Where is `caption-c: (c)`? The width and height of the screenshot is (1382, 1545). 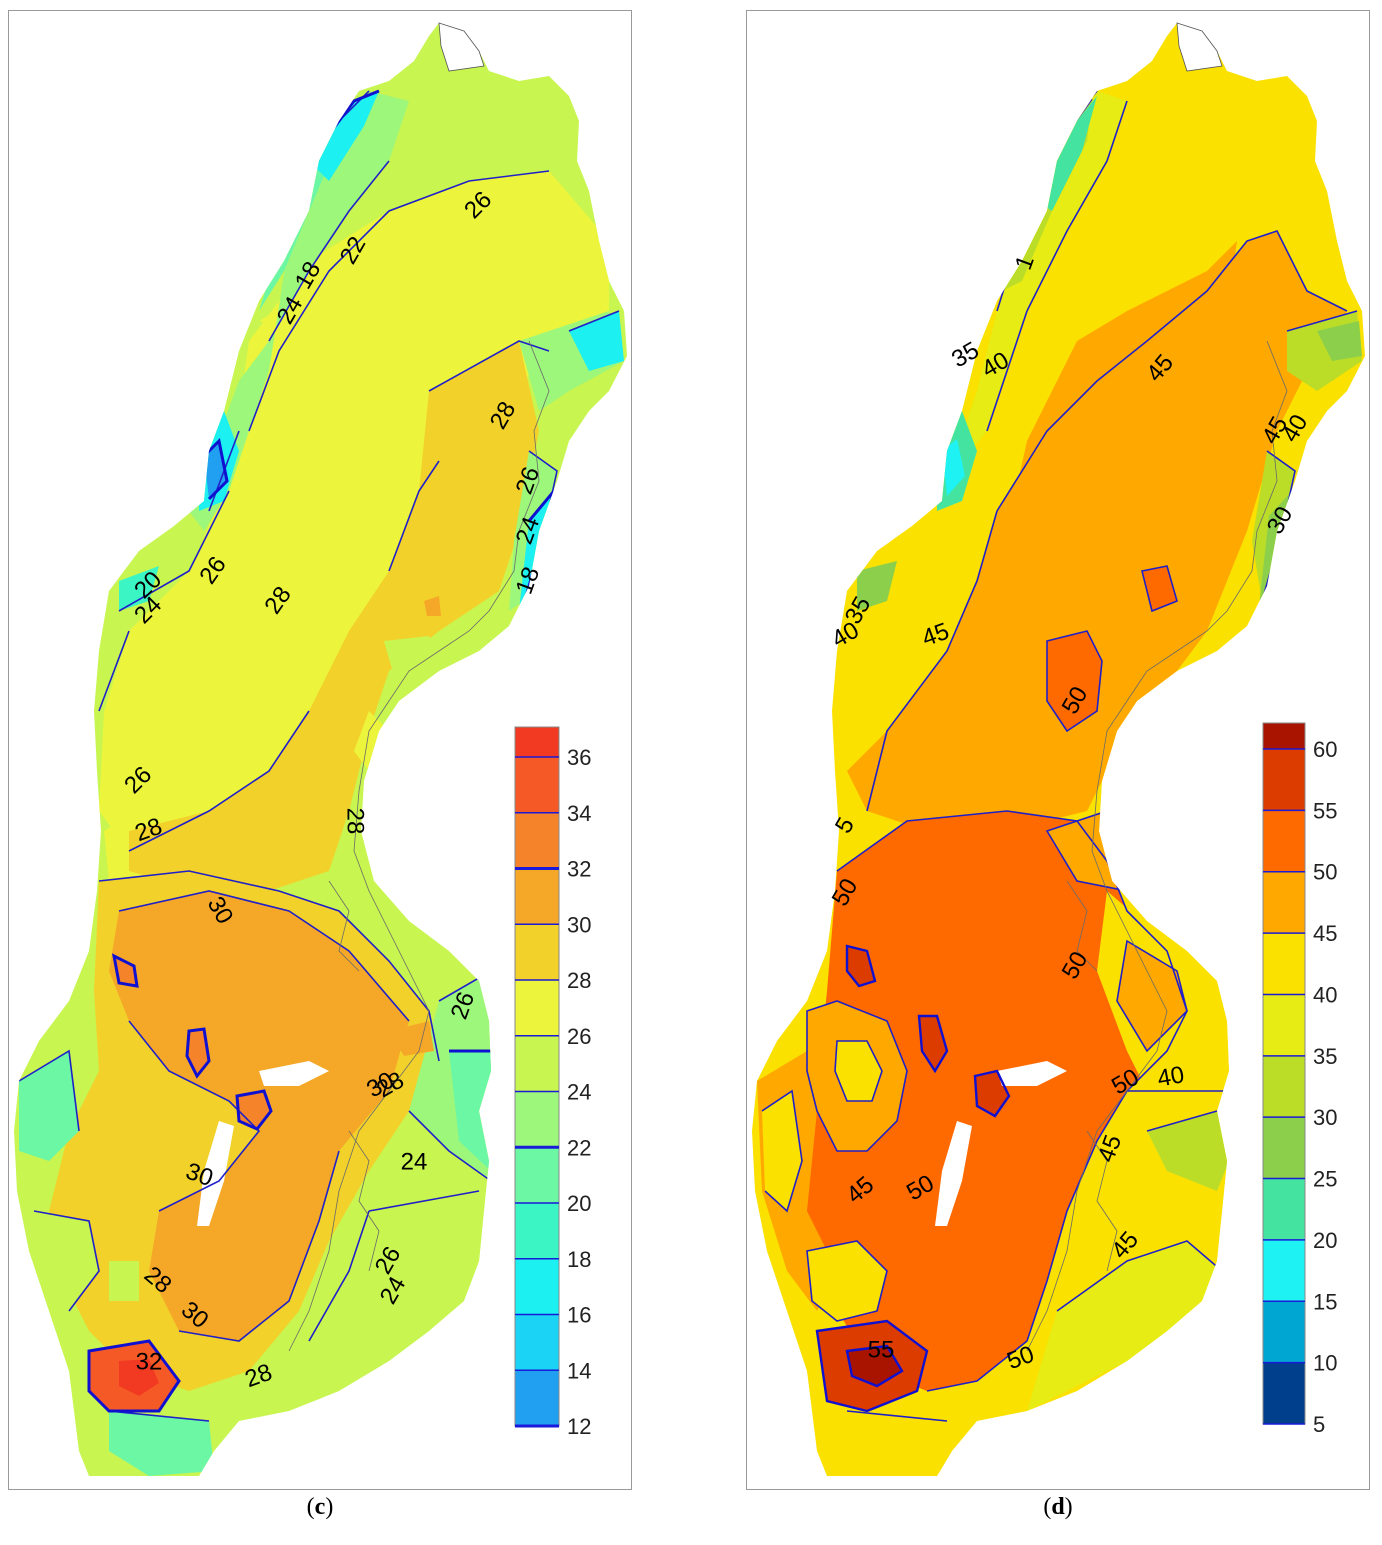
caption-c: (c) is located at coordinates (320, 1507).